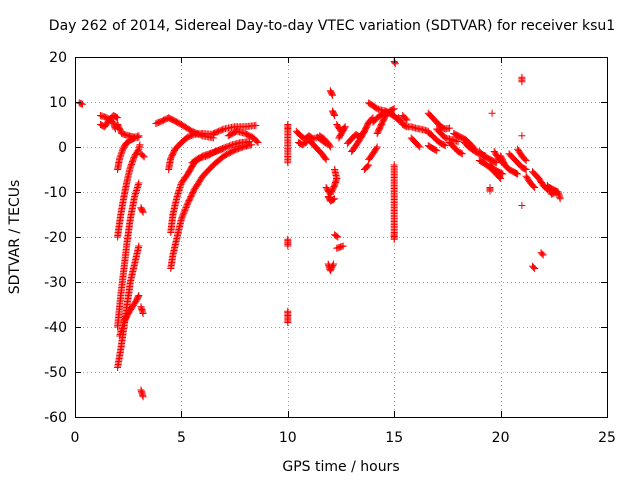  Describe the element at coordinates (181, 438) in the screenshot. I see `x-tick-label: 5` at that location.